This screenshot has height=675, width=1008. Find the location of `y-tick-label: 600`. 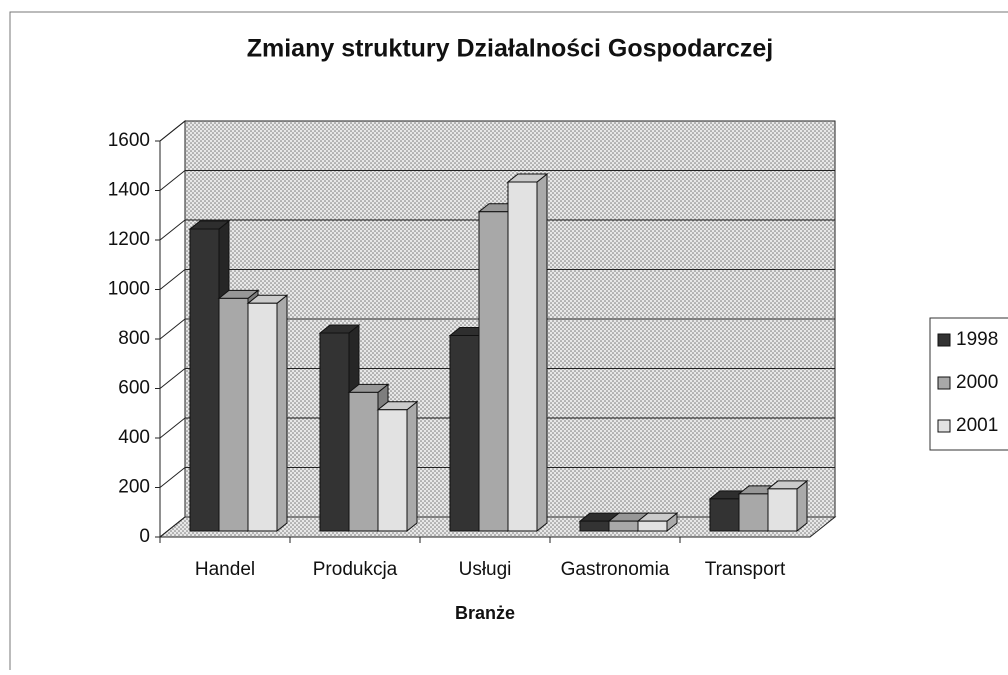

y-tick-label: 600 is located at coordinates (134, 388).